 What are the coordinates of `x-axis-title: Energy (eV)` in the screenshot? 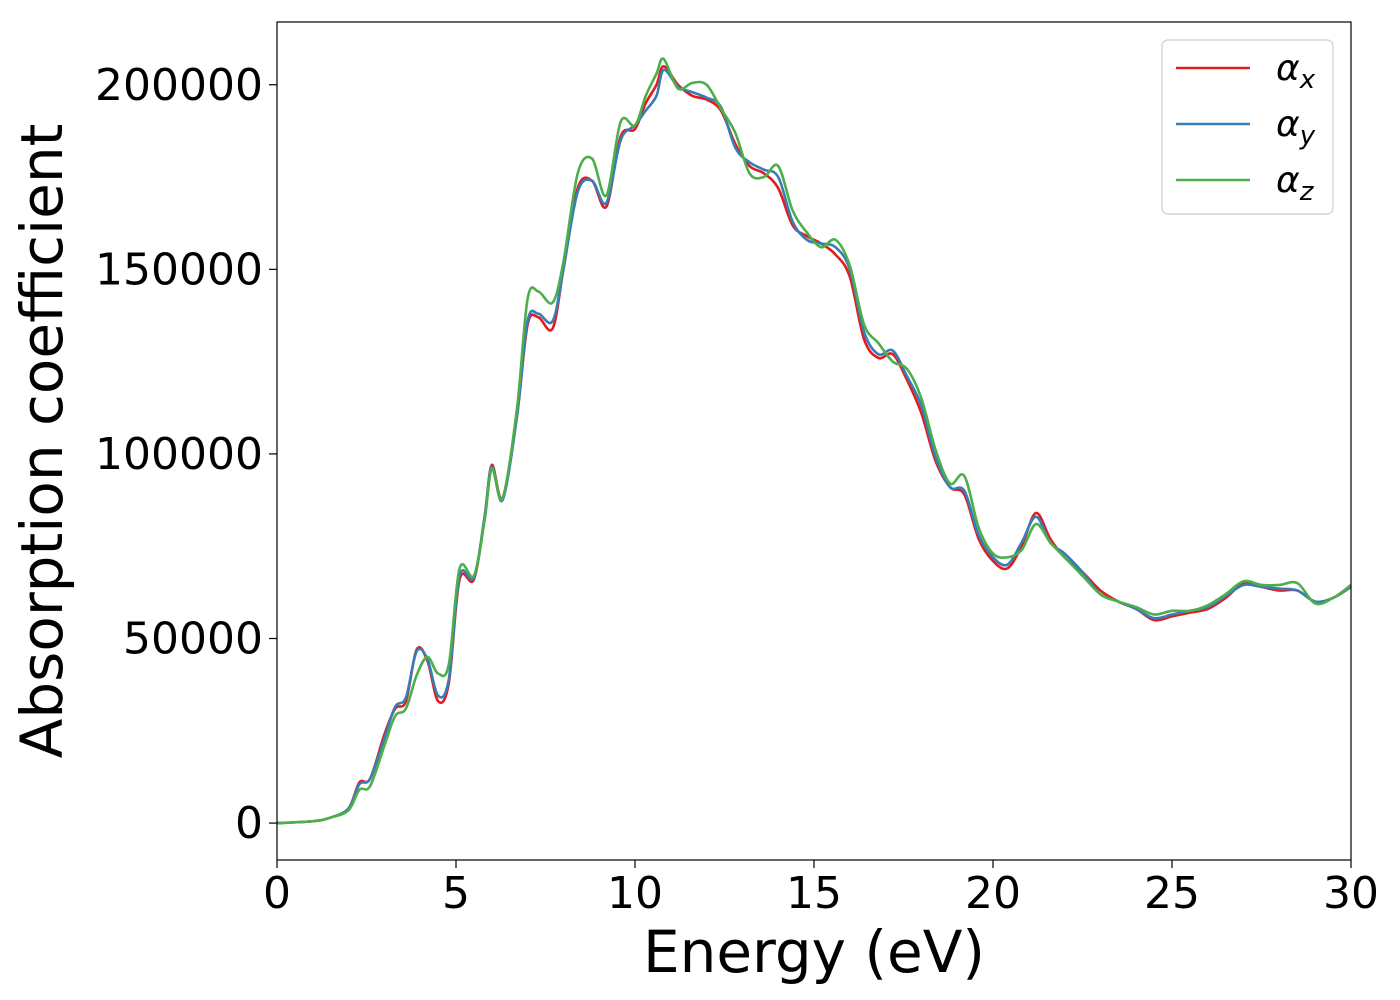 It's located at (814, 952).